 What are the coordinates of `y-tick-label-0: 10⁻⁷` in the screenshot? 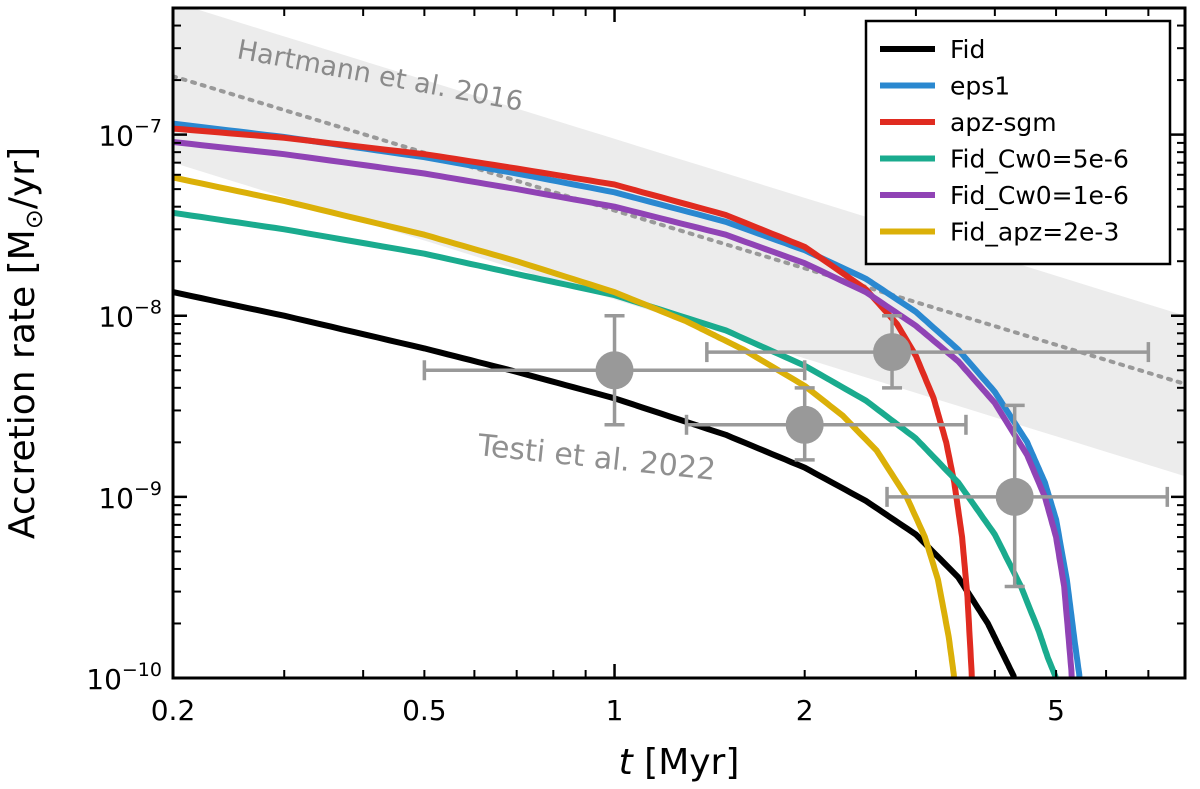 It's located at (130, 134).